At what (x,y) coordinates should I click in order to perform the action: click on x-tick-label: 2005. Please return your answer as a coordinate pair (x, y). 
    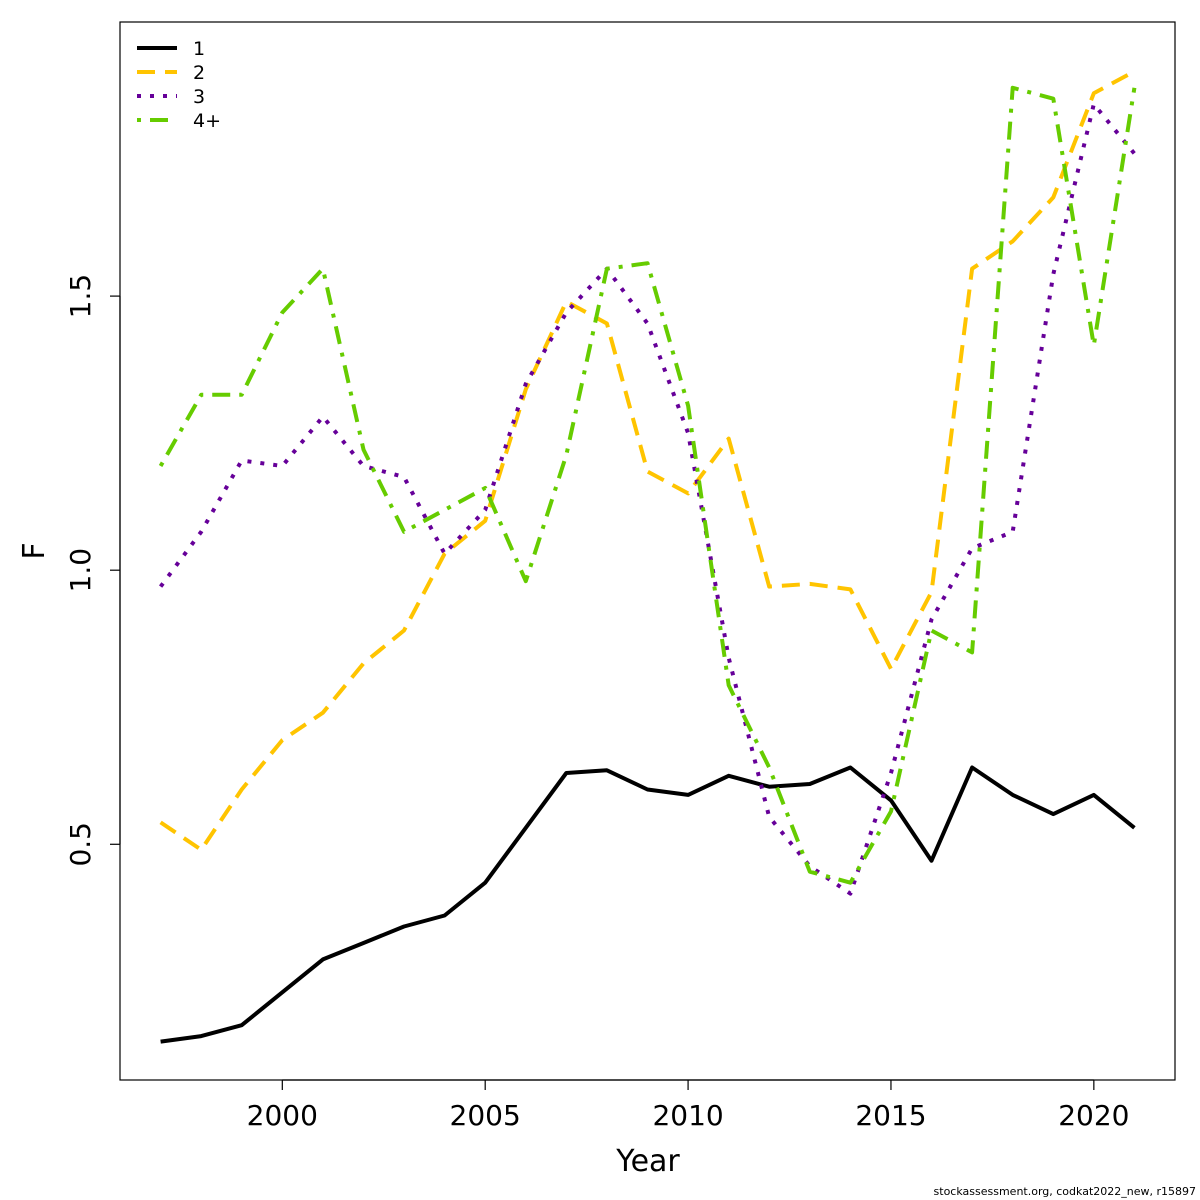
    Looking at the image, I should click on (485, 1115).